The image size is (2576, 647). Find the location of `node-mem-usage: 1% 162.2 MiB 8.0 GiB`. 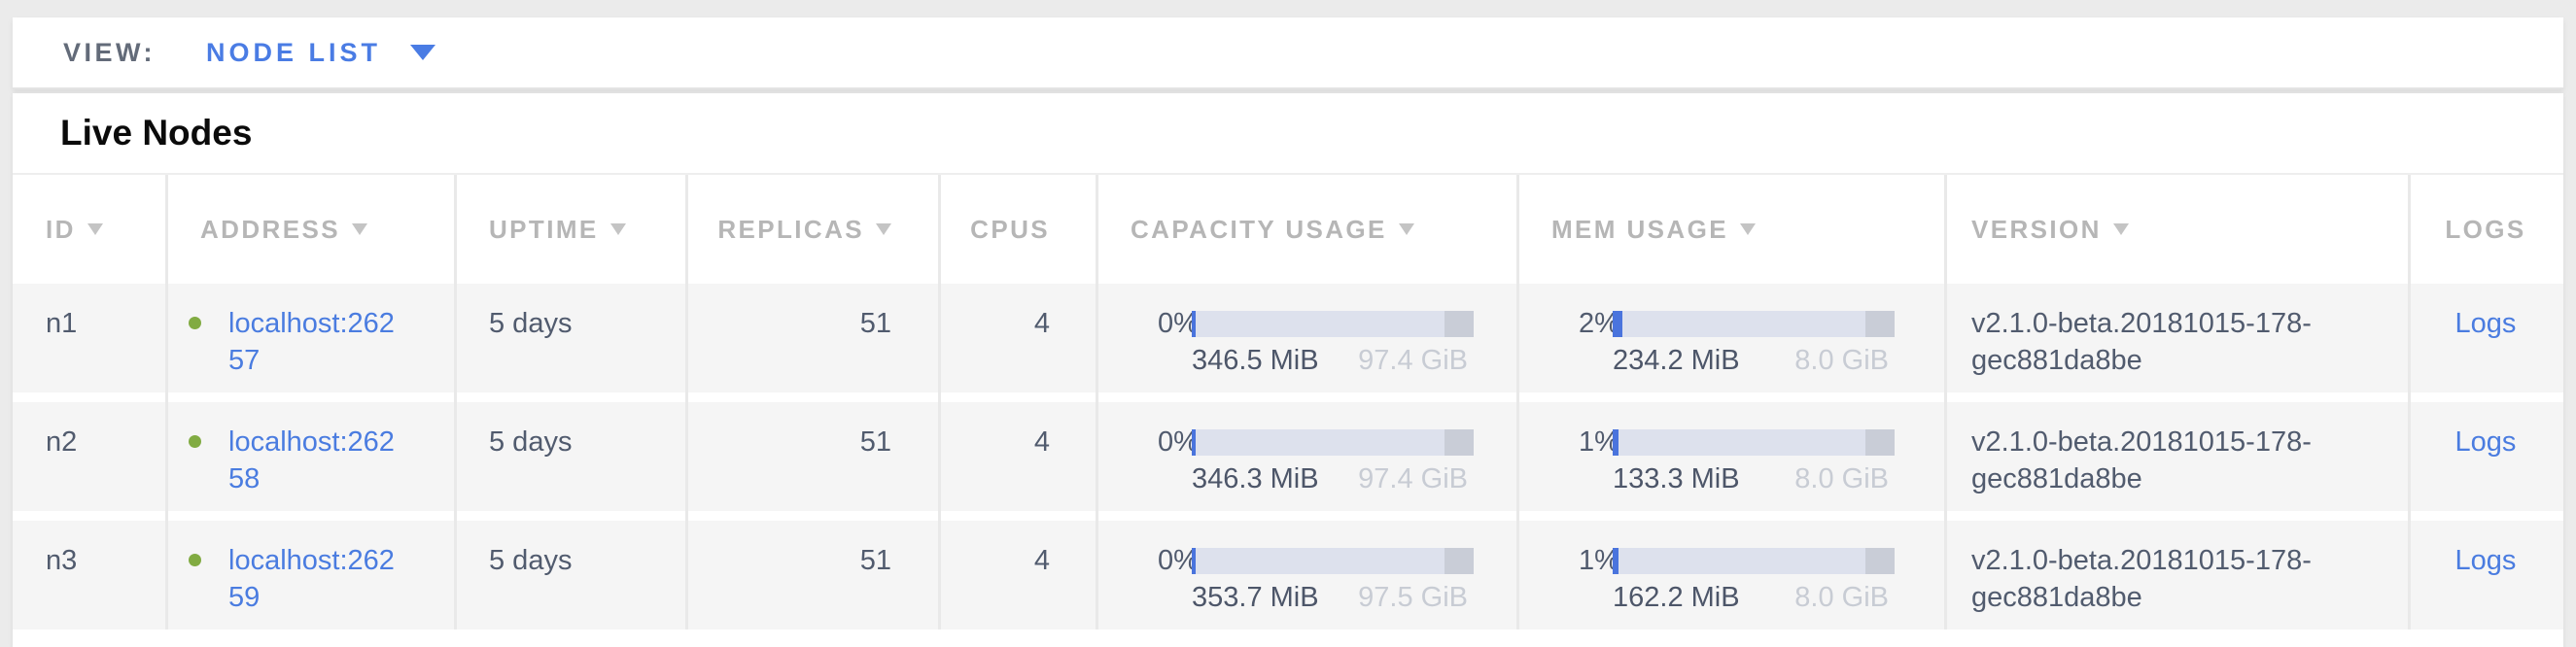

node-mem-usage: 1% 162.2 MiB 8.0 GiB is located at coordinates (1730, 575).